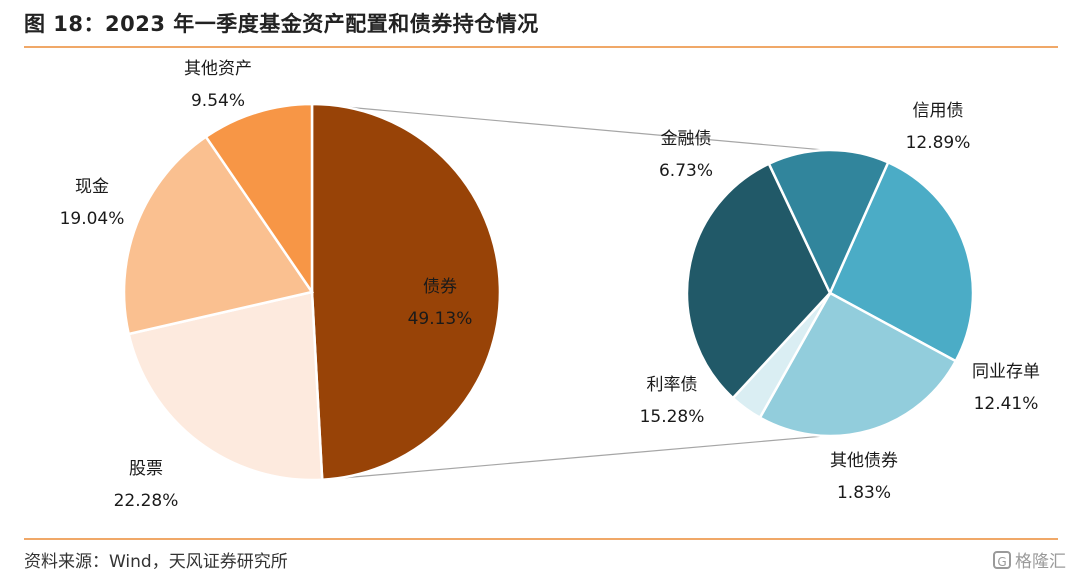  What do you see at coordinates (686, 139) in the screenshot?
I see `right-pie-slice-label-5: 金融债` at bounding box center [686, 139].